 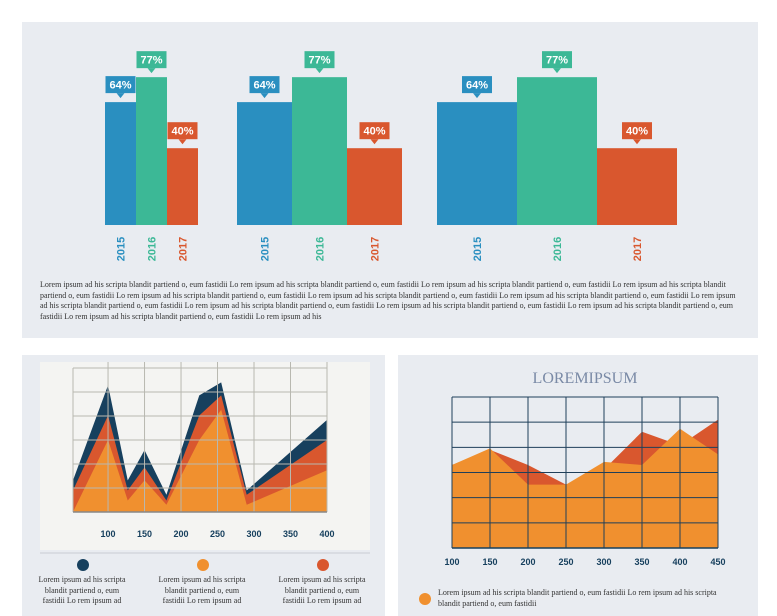 What do you see at coordinates (585, 378) in the screenshot?
I see `chart-title: LOREMIPSUM` at bounding box center [585, 378].